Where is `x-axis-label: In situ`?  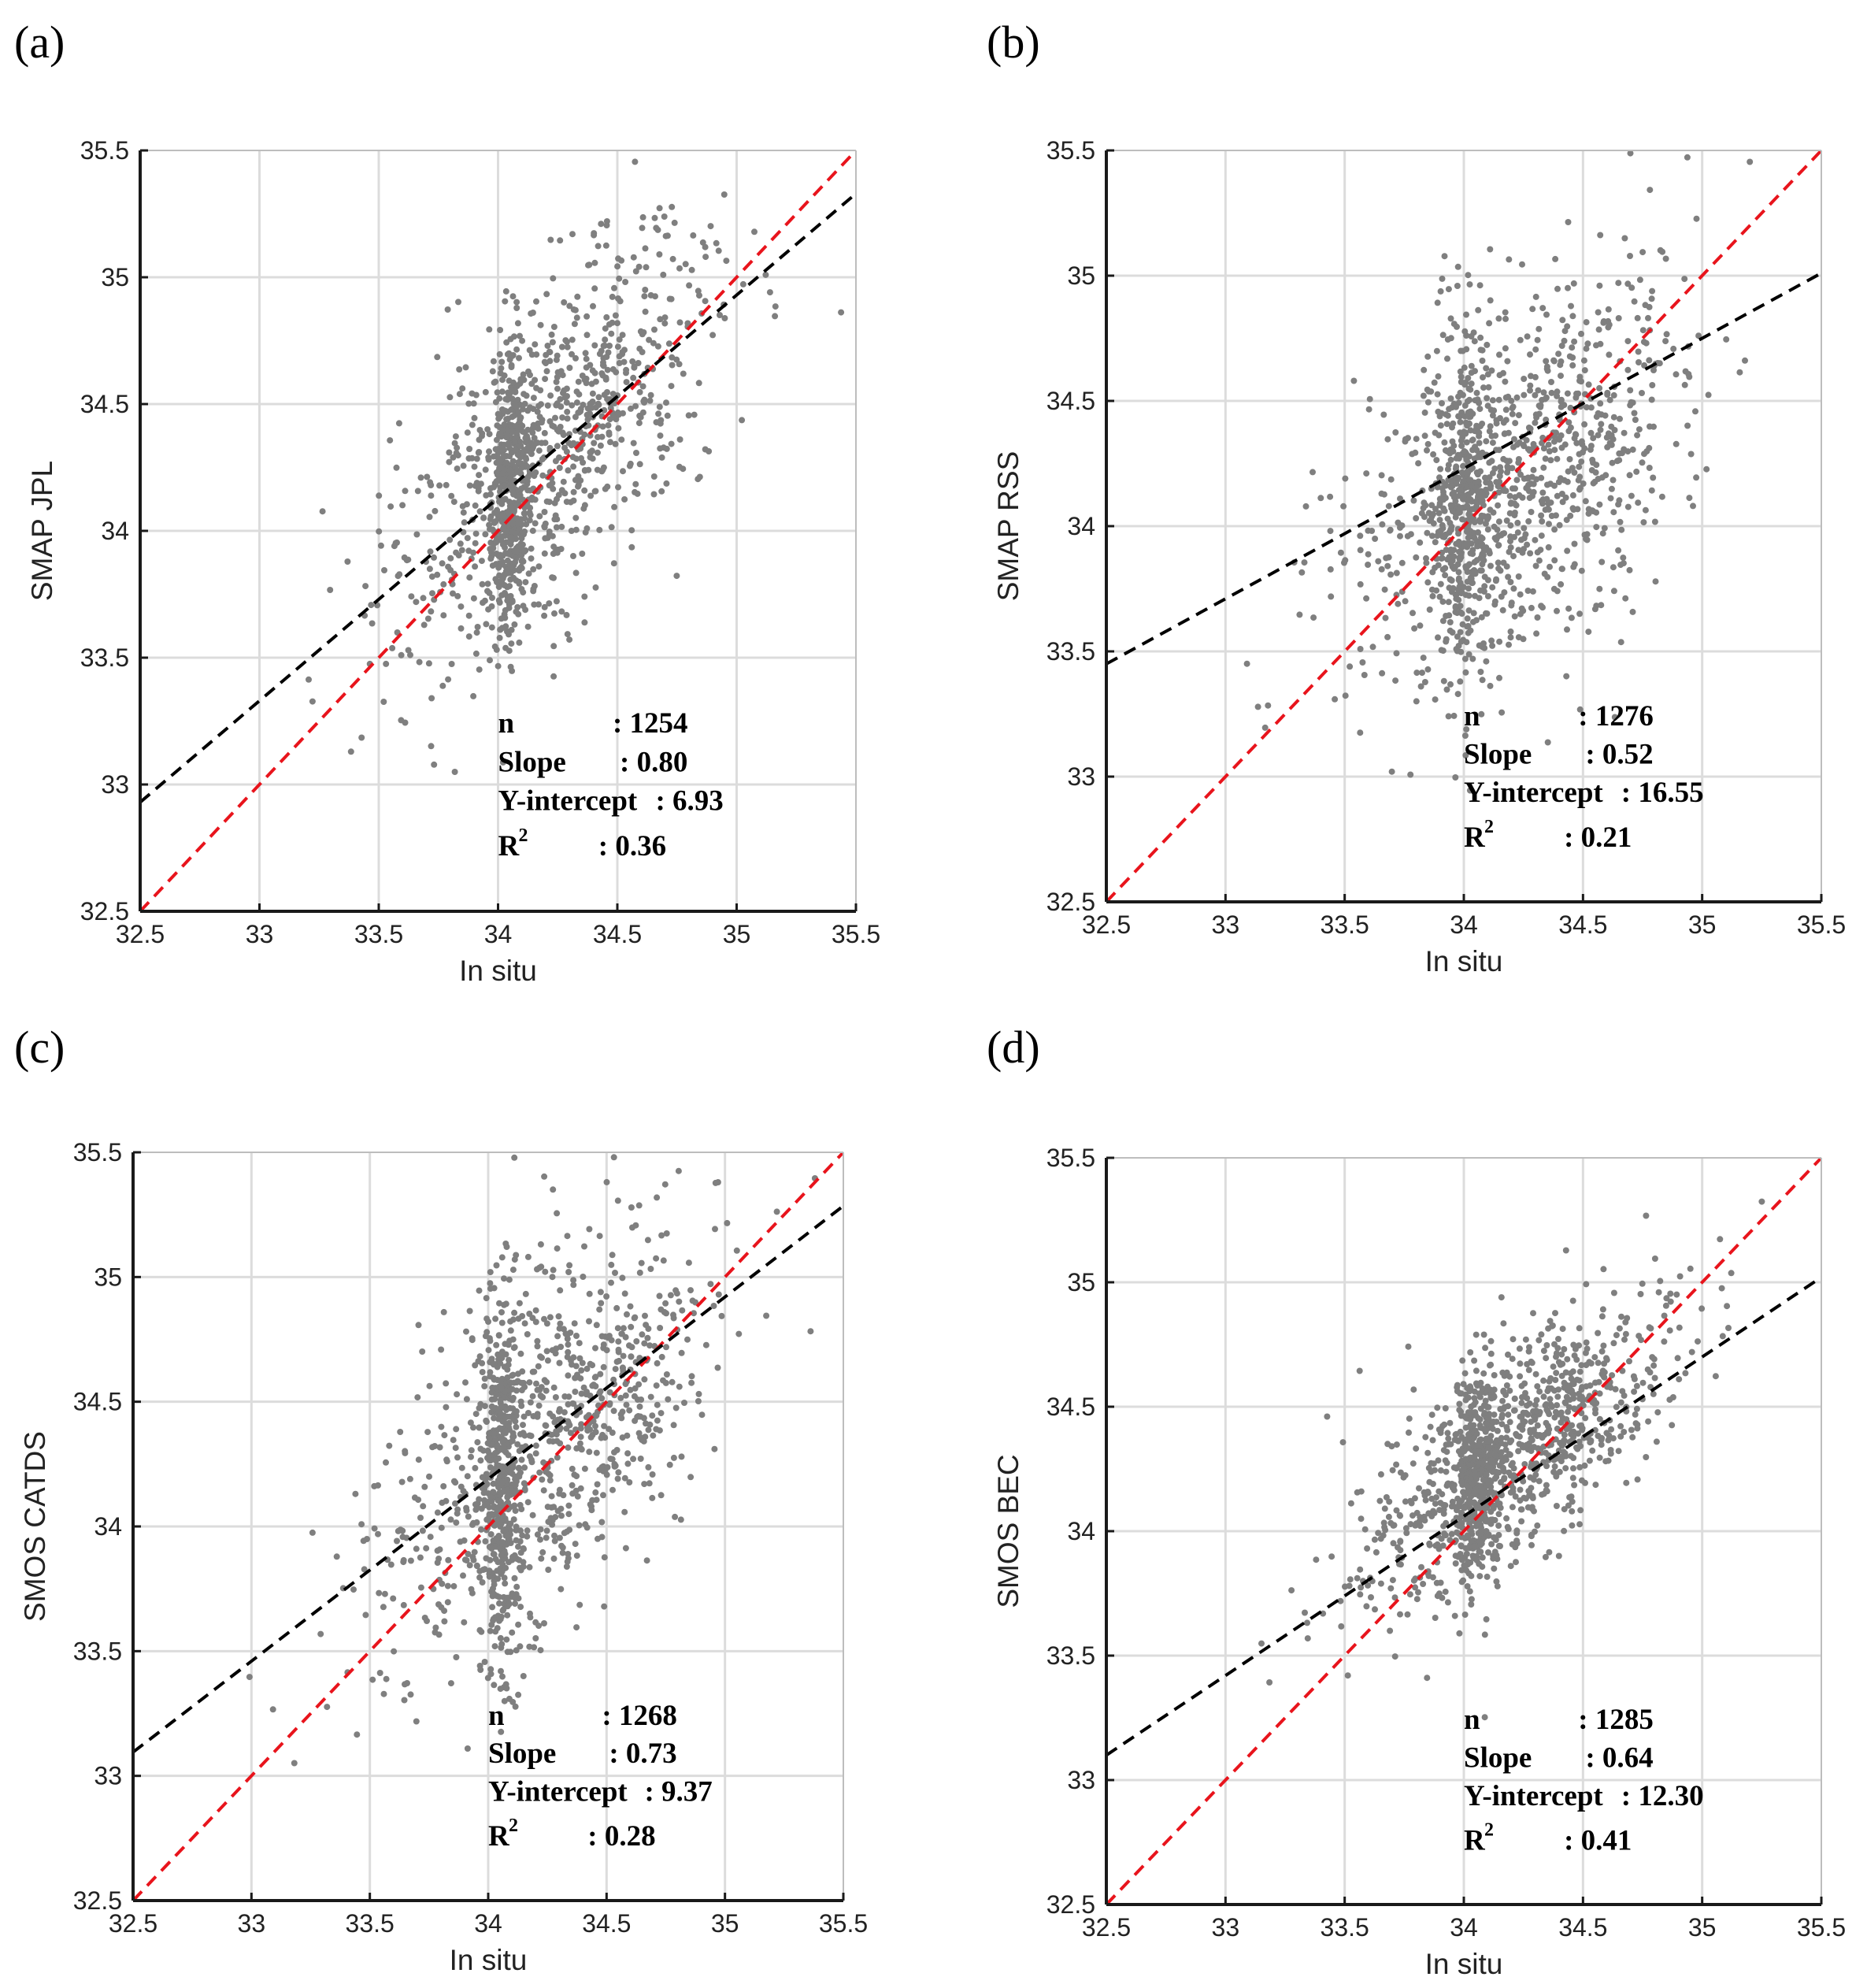 x-axis-label: In situ is located at coordinates (498, 971).